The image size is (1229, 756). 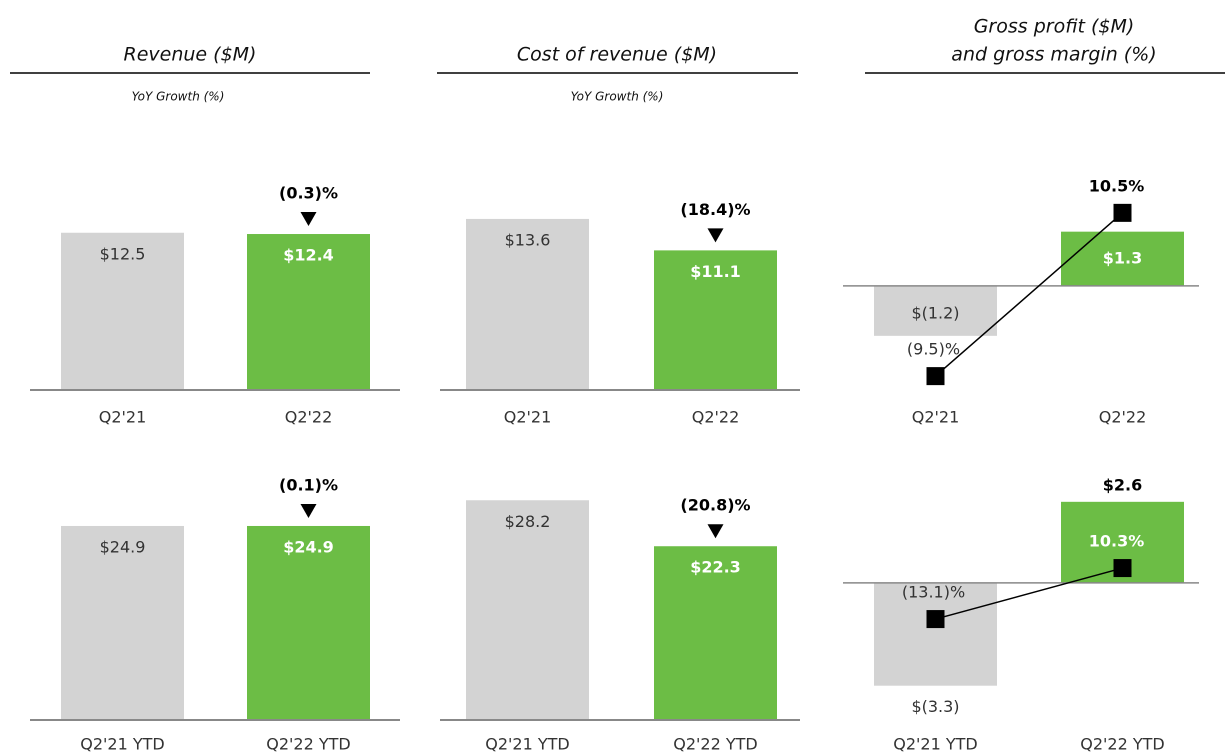 What do you see at coordinates (123, 253) in the screenshot?
I see `value-label: $12.5` at bounding box center [123, 253].